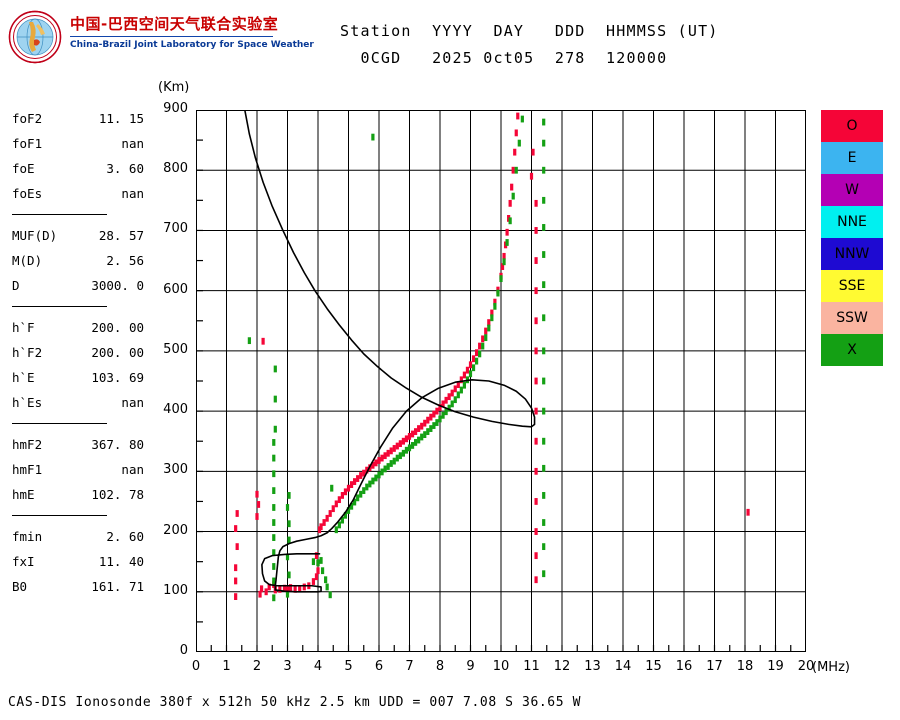 Image resolution: width=900 pixels, height=720 pixels. What do you see at coordinates (852, 286) in the screenshot?
I see `legend-item-sse: SSE` at bounding box center [852, 286].